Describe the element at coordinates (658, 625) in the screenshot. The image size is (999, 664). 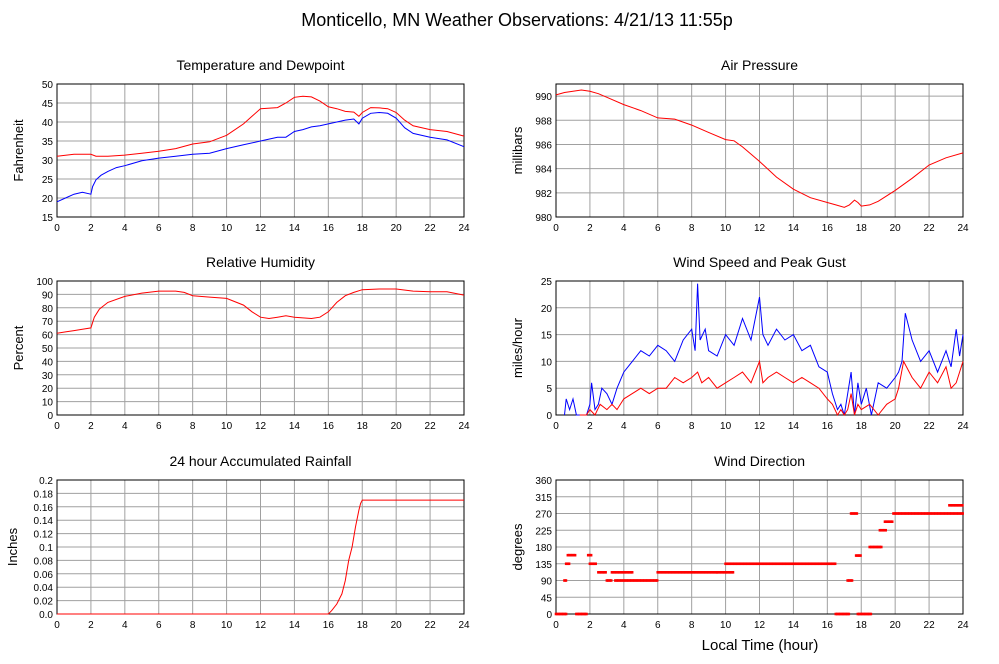
I see `x-tick-label: 6` at that location.